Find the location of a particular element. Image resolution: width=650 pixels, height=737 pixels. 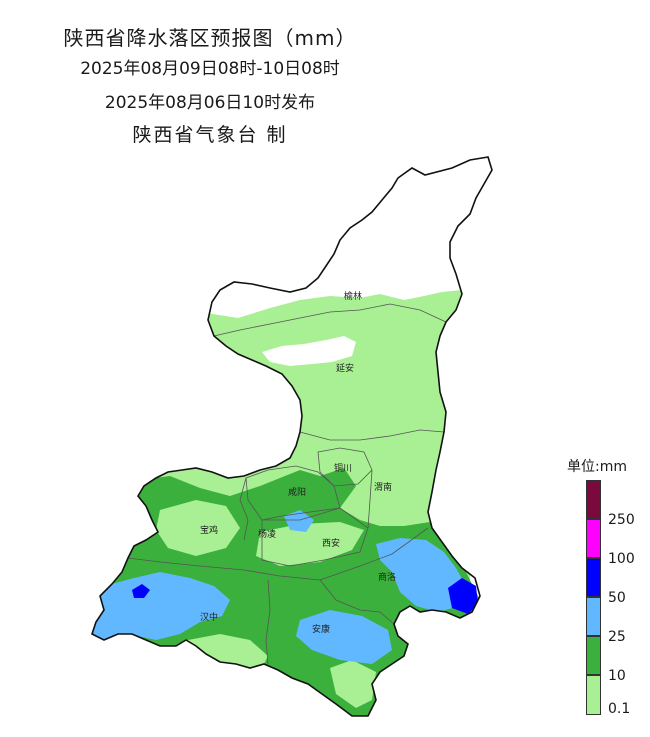

rain-band-50-100-east is located at coordinates (463, 596).